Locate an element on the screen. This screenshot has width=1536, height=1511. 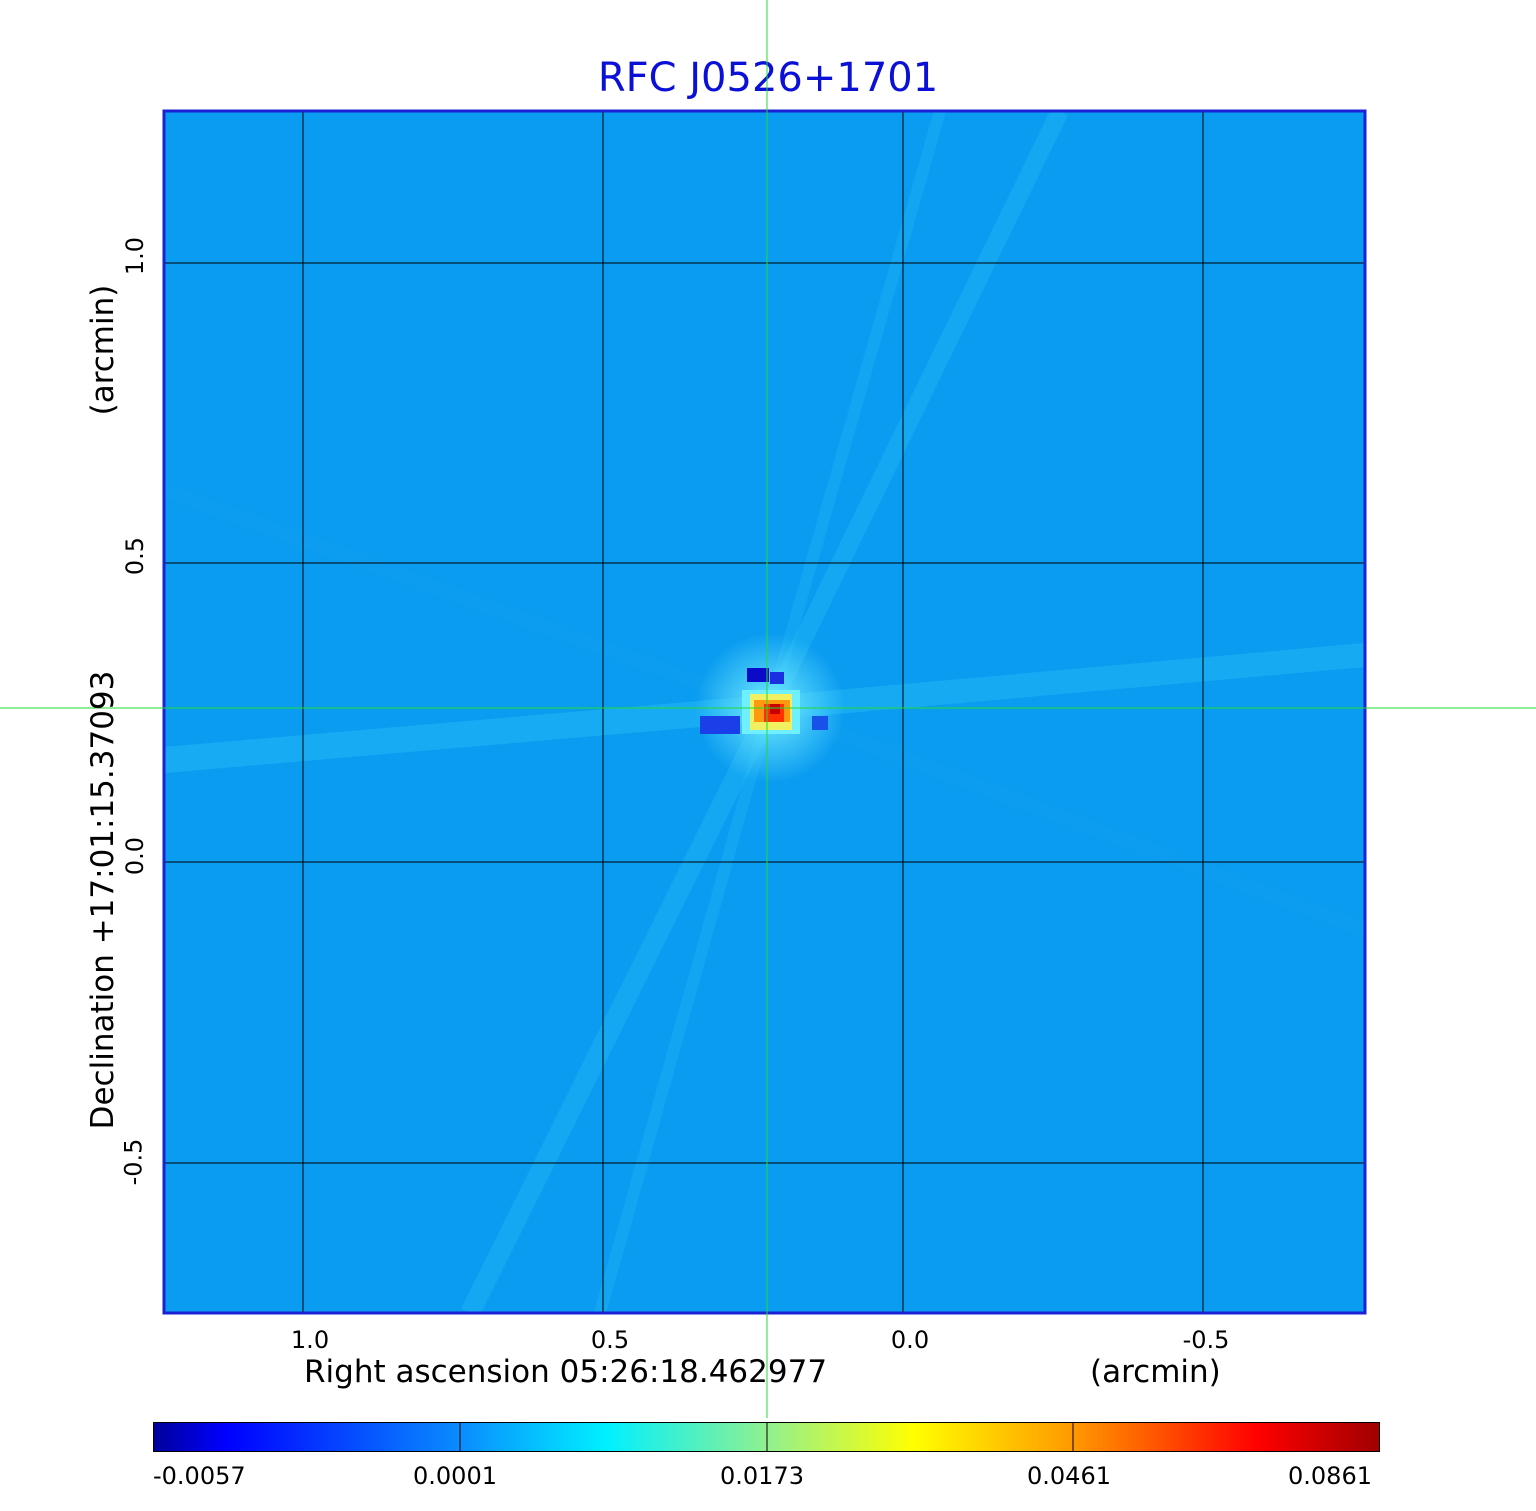
y-tick: 0.5 is located at coordinates (135, 556).